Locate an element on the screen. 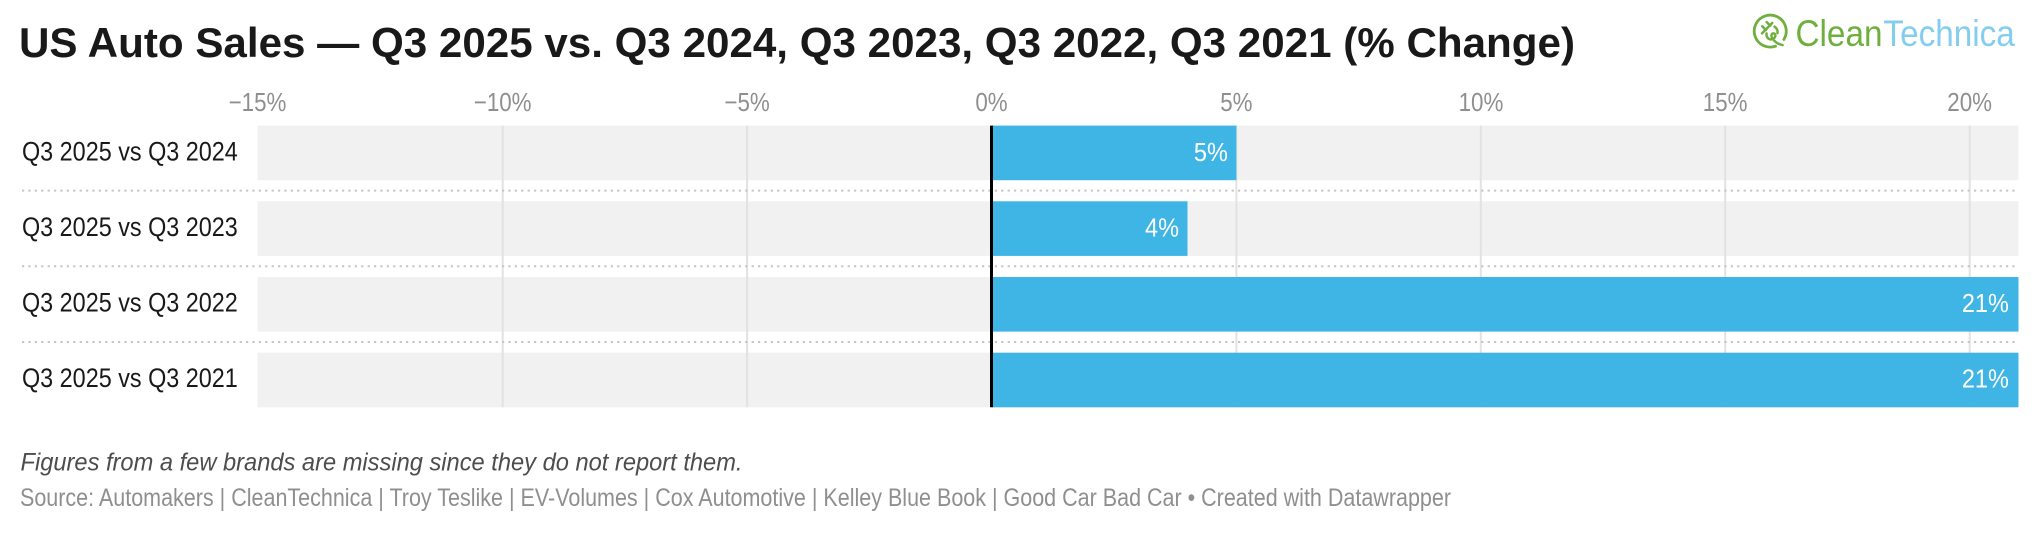 The image size is (2040, 537). svg-text: −15% is located at coordinates (258, 102).